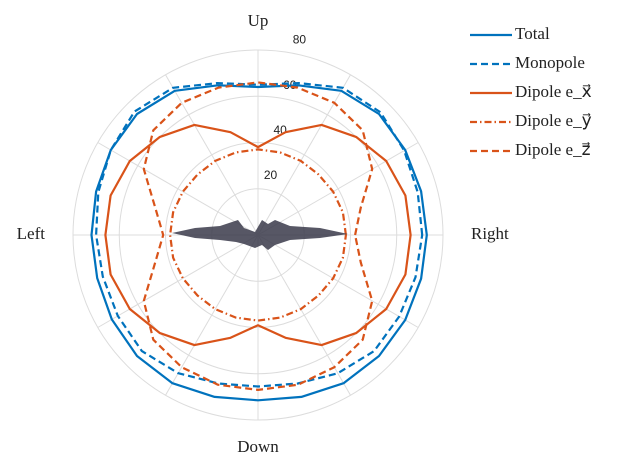  What do you see at coordinates (31, 233) in the screenshot?
I see `theta-tick-label: Left` at bounding box center [31, 233].